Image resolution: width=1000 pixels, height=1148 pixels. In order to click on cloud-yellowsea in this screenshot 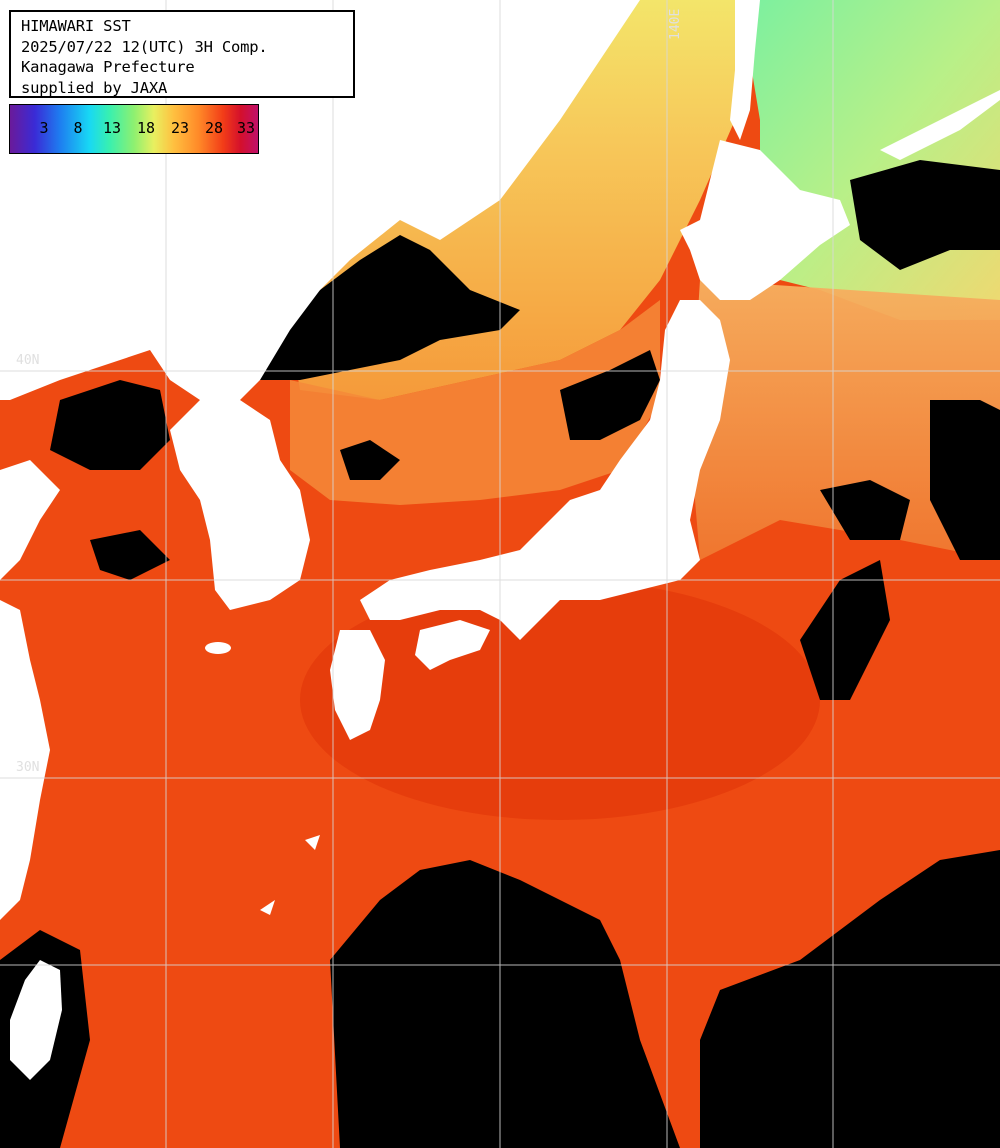, I will do `click(110, 425)`.